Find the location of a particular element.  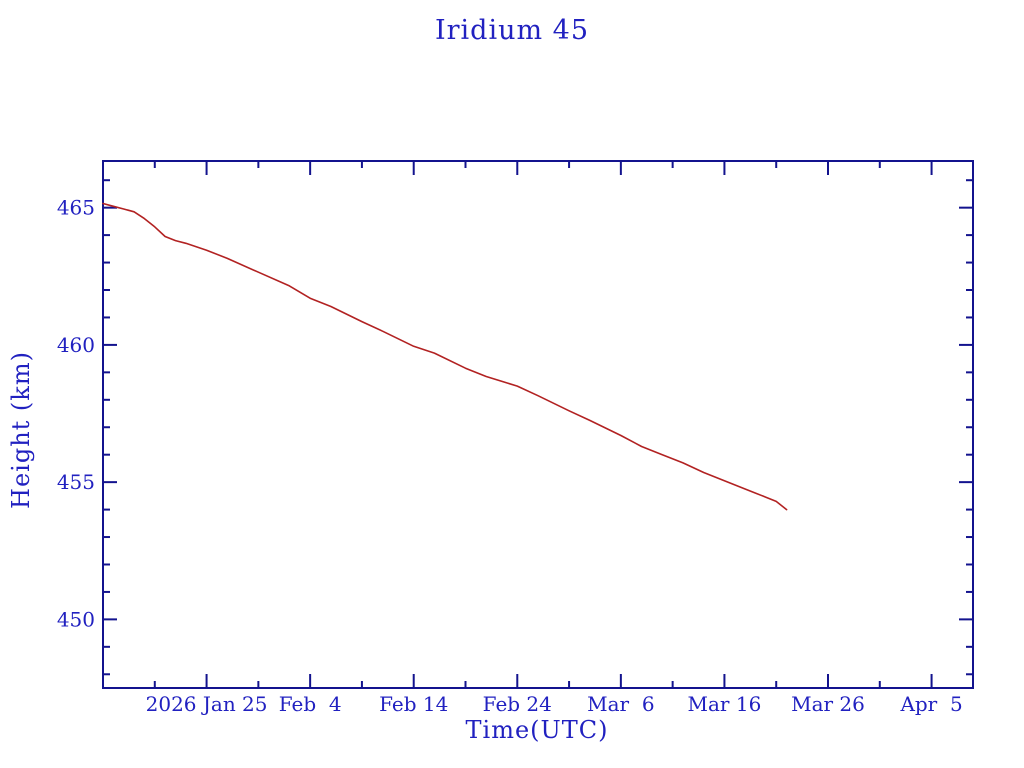

y-tick-label: 460 is located at coordinates (76, 345).